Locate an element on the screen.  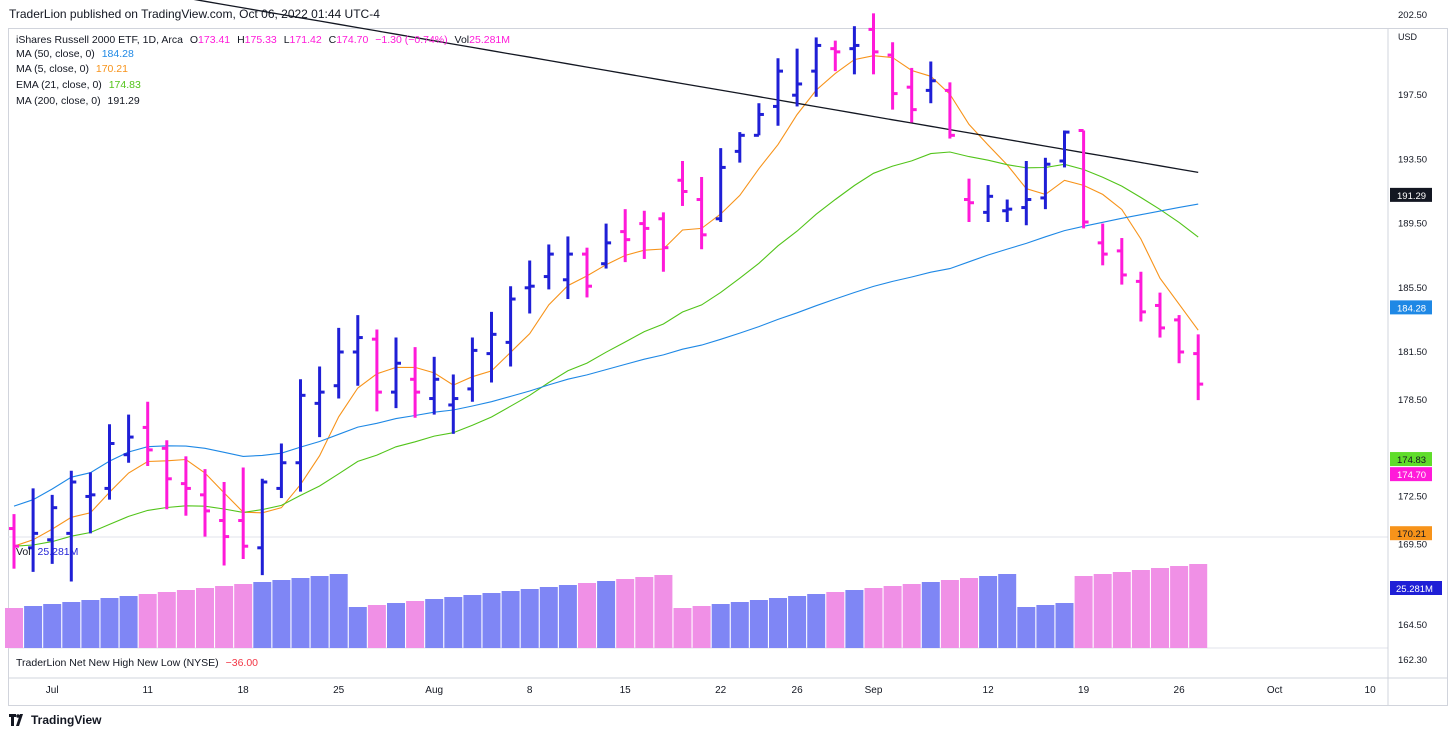
indicator-ma5: MA (5, close, 0) 170.21 is located at coordinates (74, 69).